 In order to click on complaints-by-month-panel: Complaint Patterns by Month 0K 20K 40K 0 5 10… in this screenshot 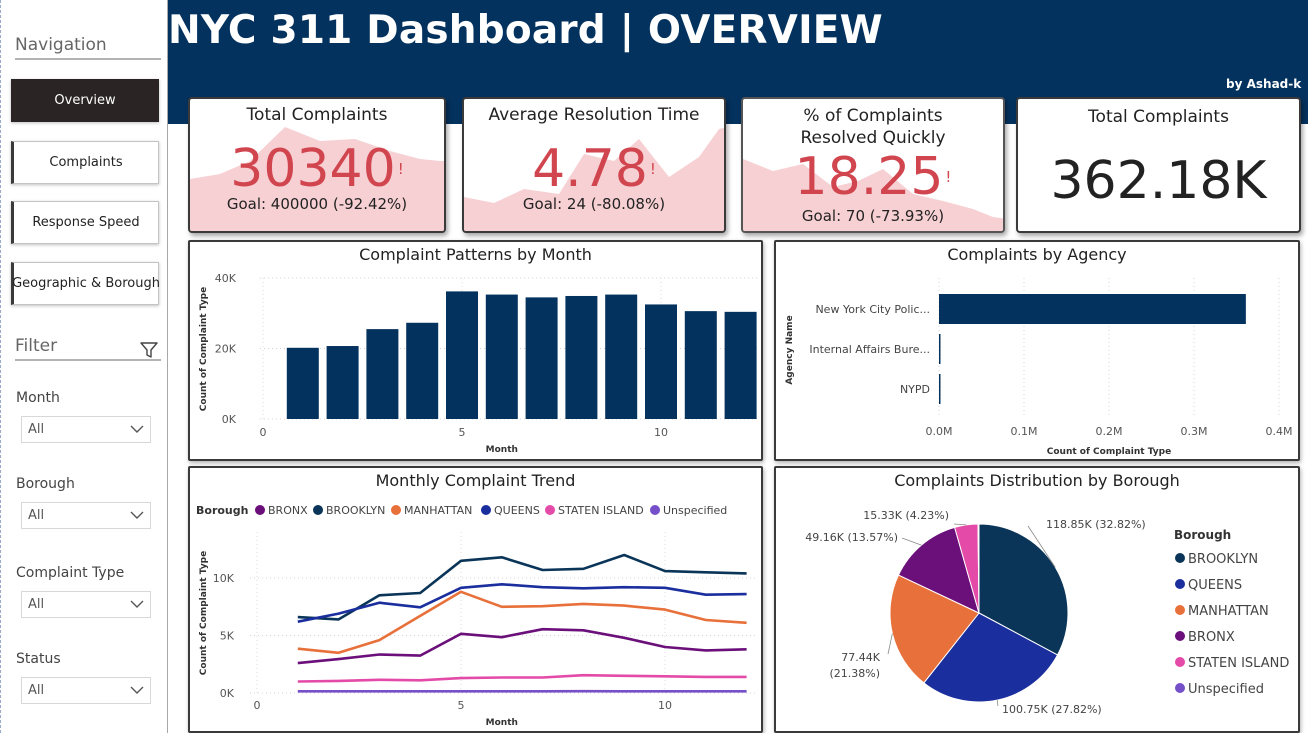, I will do `click(475, 350)`.